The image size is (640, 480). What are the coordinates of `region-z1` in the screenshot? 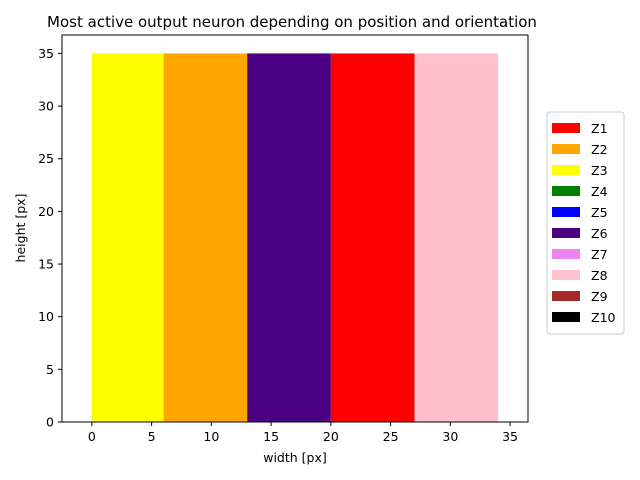 It's located at (372, 238).